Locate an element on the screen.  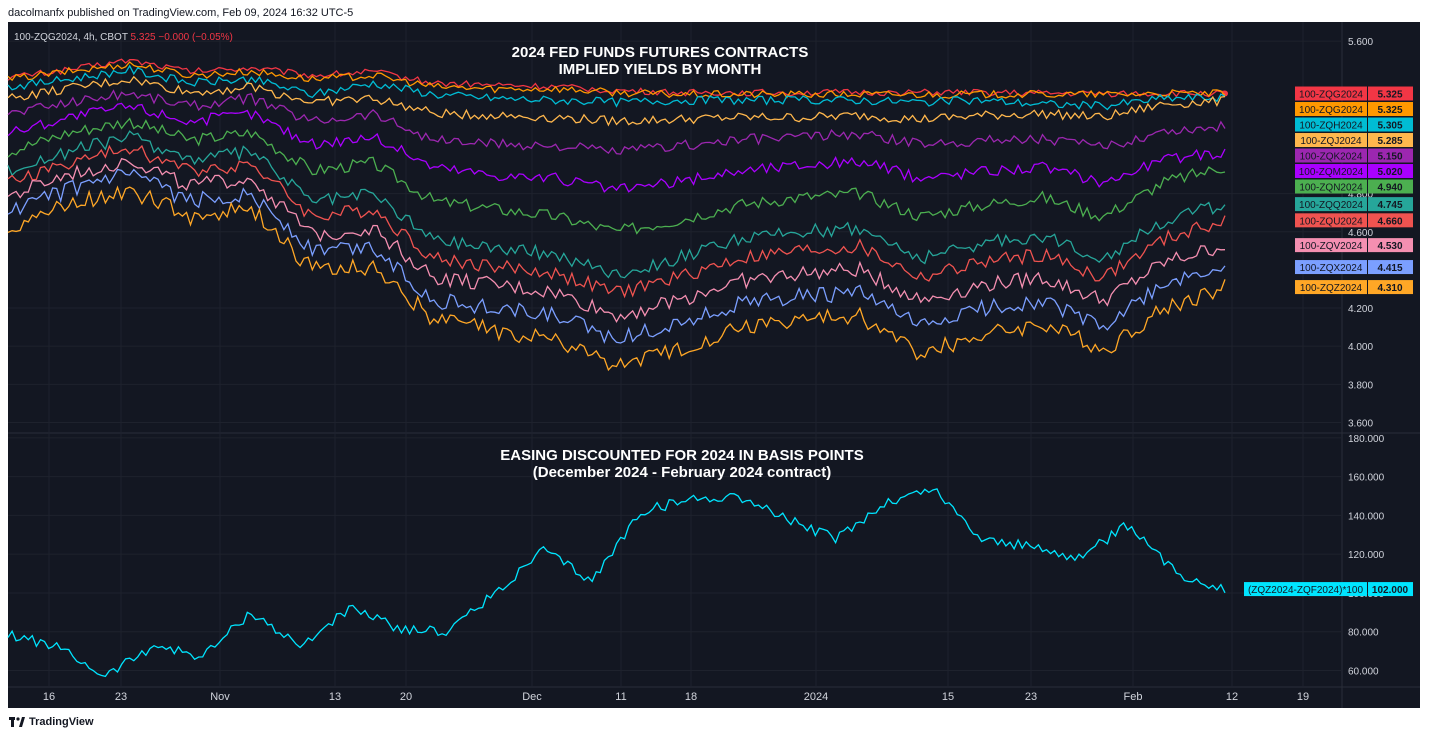
series-value-label: 4.745 is located at coordinates (1389, 205).